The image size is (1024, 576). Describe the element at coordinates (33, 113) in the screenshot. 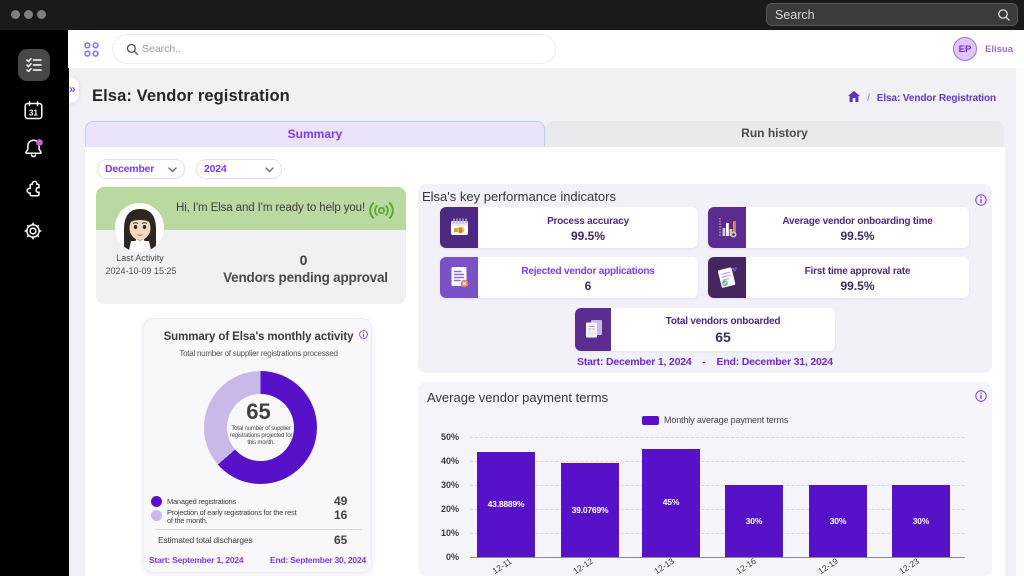

I see `svg-text: 31` at that location.